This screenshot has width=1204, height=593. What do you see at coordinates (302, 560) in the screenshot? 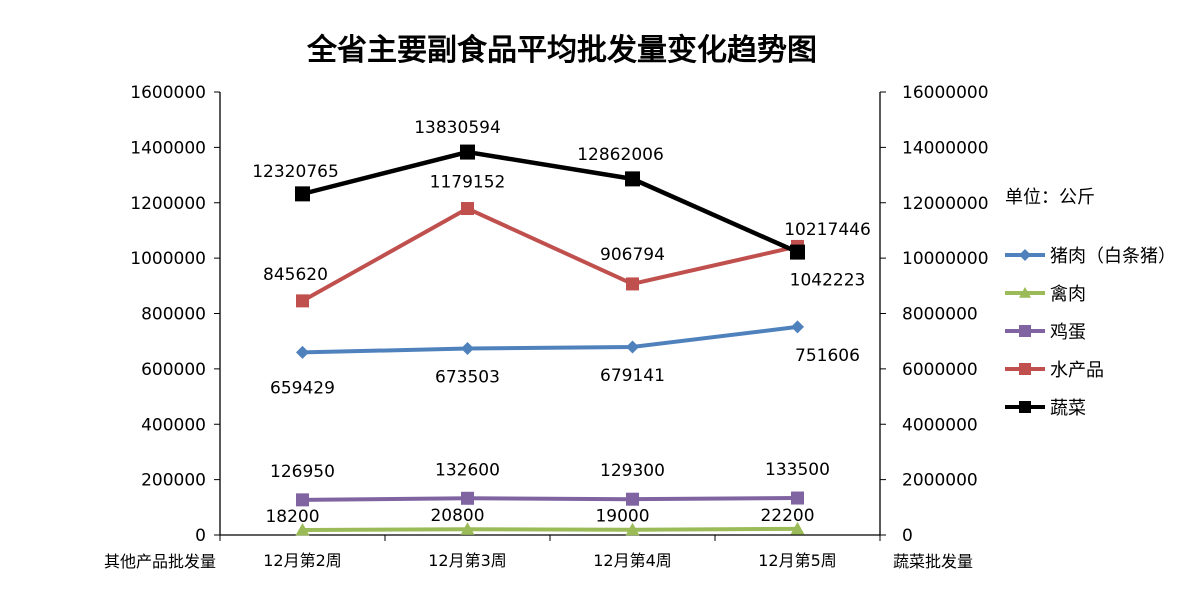
I see `x-tick-label: 12月第2周` at bounding box center [302, 560].